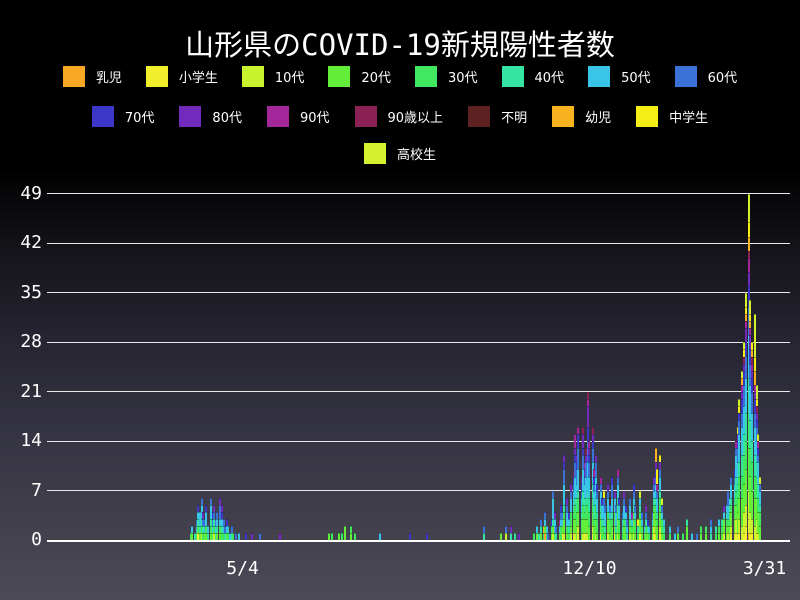 Image resolution: width=800 pixels, height=600 pixels. What do you see at coordinates (400, 76) in the screenshot?
I see `legend-row-1: 乳児 小学生 10代 20代 30代 40代 50代 60代` at bounding box center [400, 76].